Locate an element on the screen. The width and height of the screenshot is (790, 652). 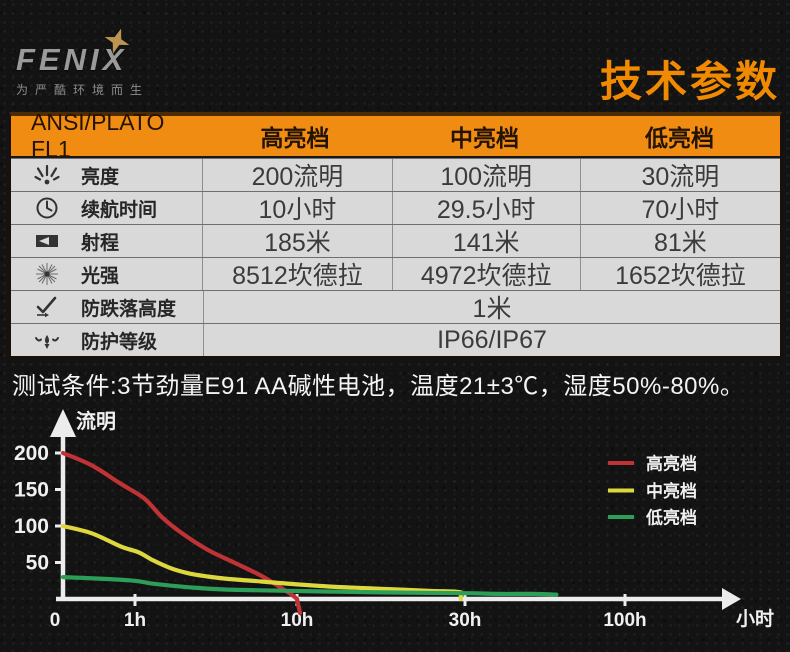
legend-label: 高亮档 is located at coordinates (671, 464).